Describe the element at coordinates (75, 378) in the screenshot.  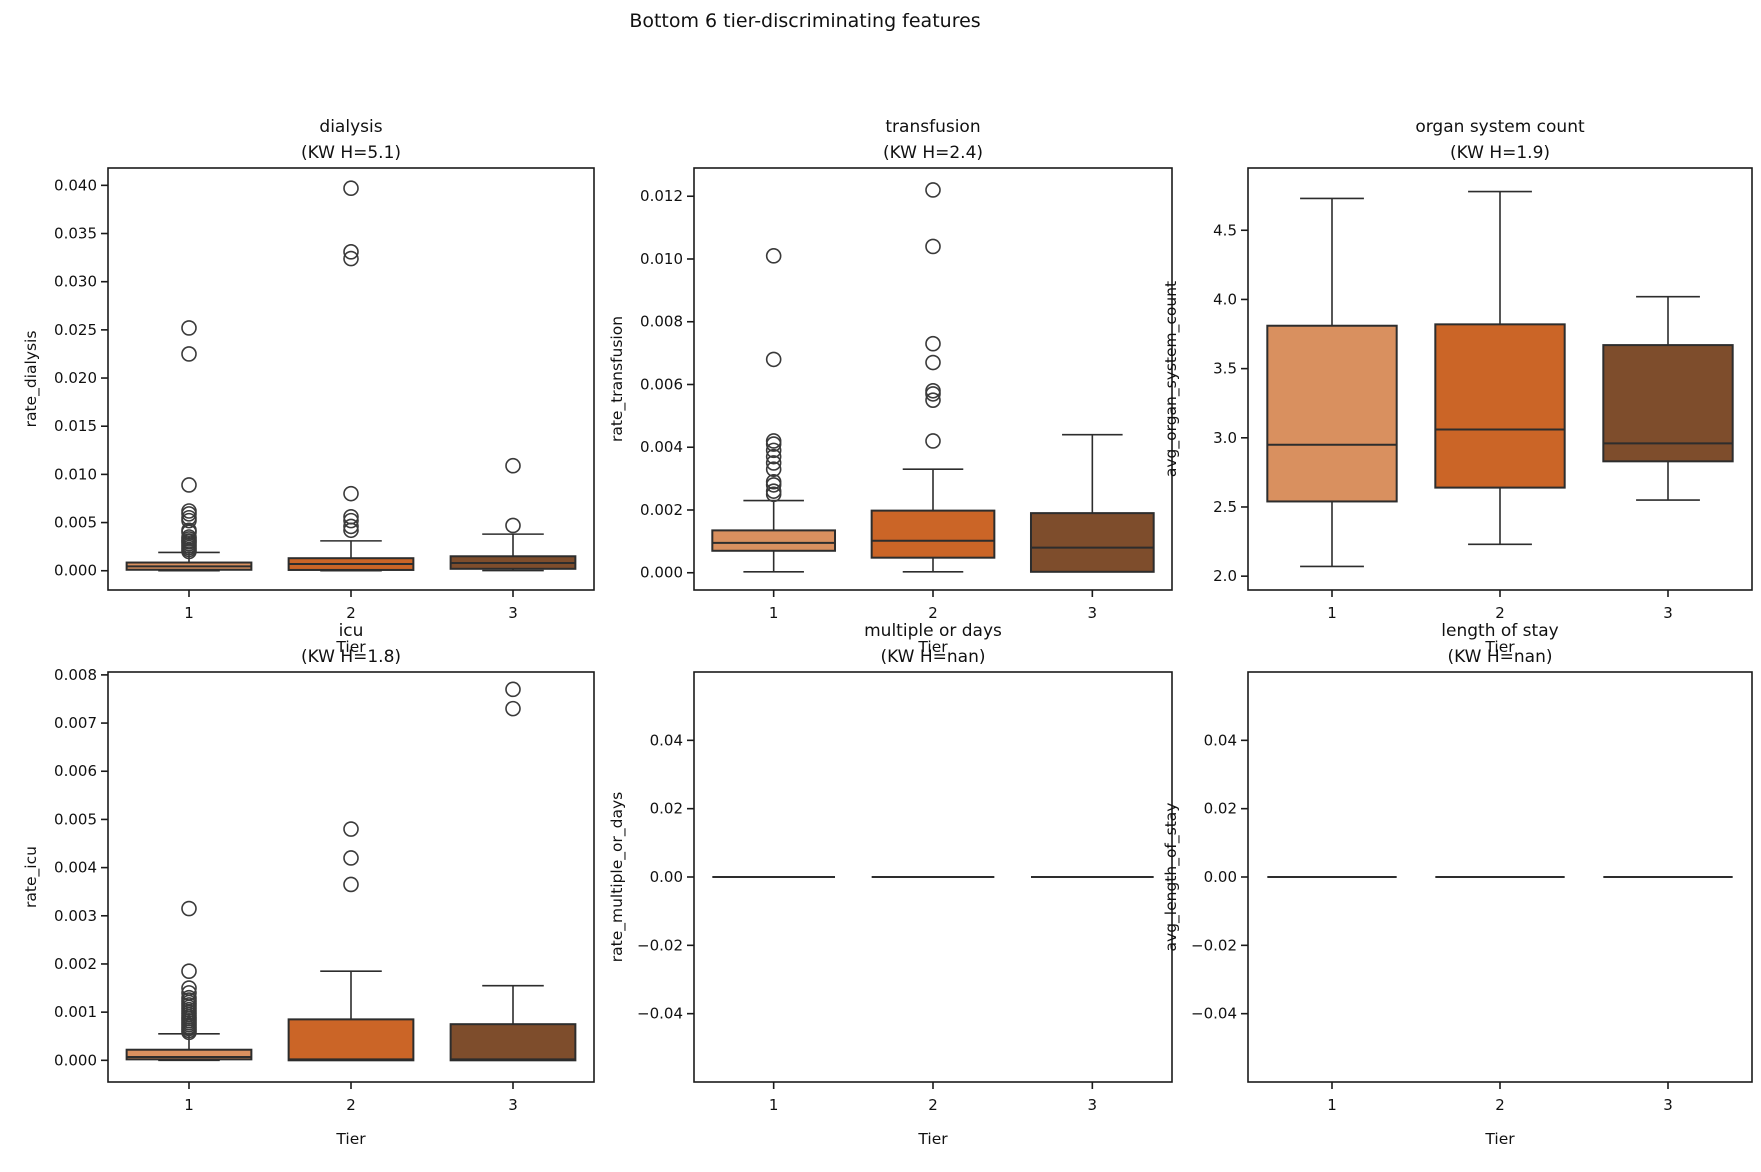
I see `y-tick-label: 0.020` at that location.